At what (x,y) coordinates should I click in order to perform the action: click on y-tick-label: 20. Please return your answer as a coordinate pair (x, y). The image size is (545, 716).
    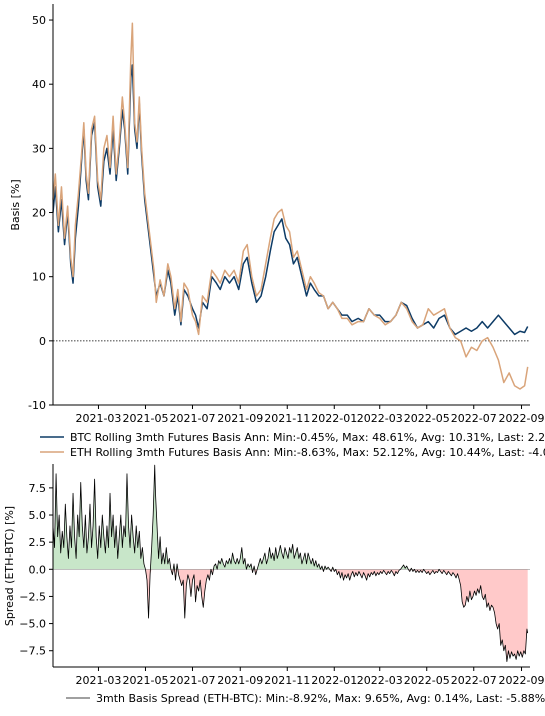
    Looking at the image, I should click on (39, 213).